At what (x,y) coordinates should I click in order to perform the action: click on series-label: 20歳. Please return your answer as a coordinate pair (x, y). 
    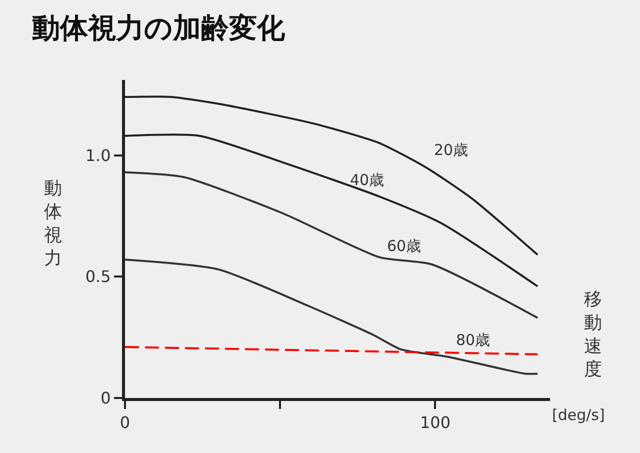
    Looking at the image, I should click on (451, 150).